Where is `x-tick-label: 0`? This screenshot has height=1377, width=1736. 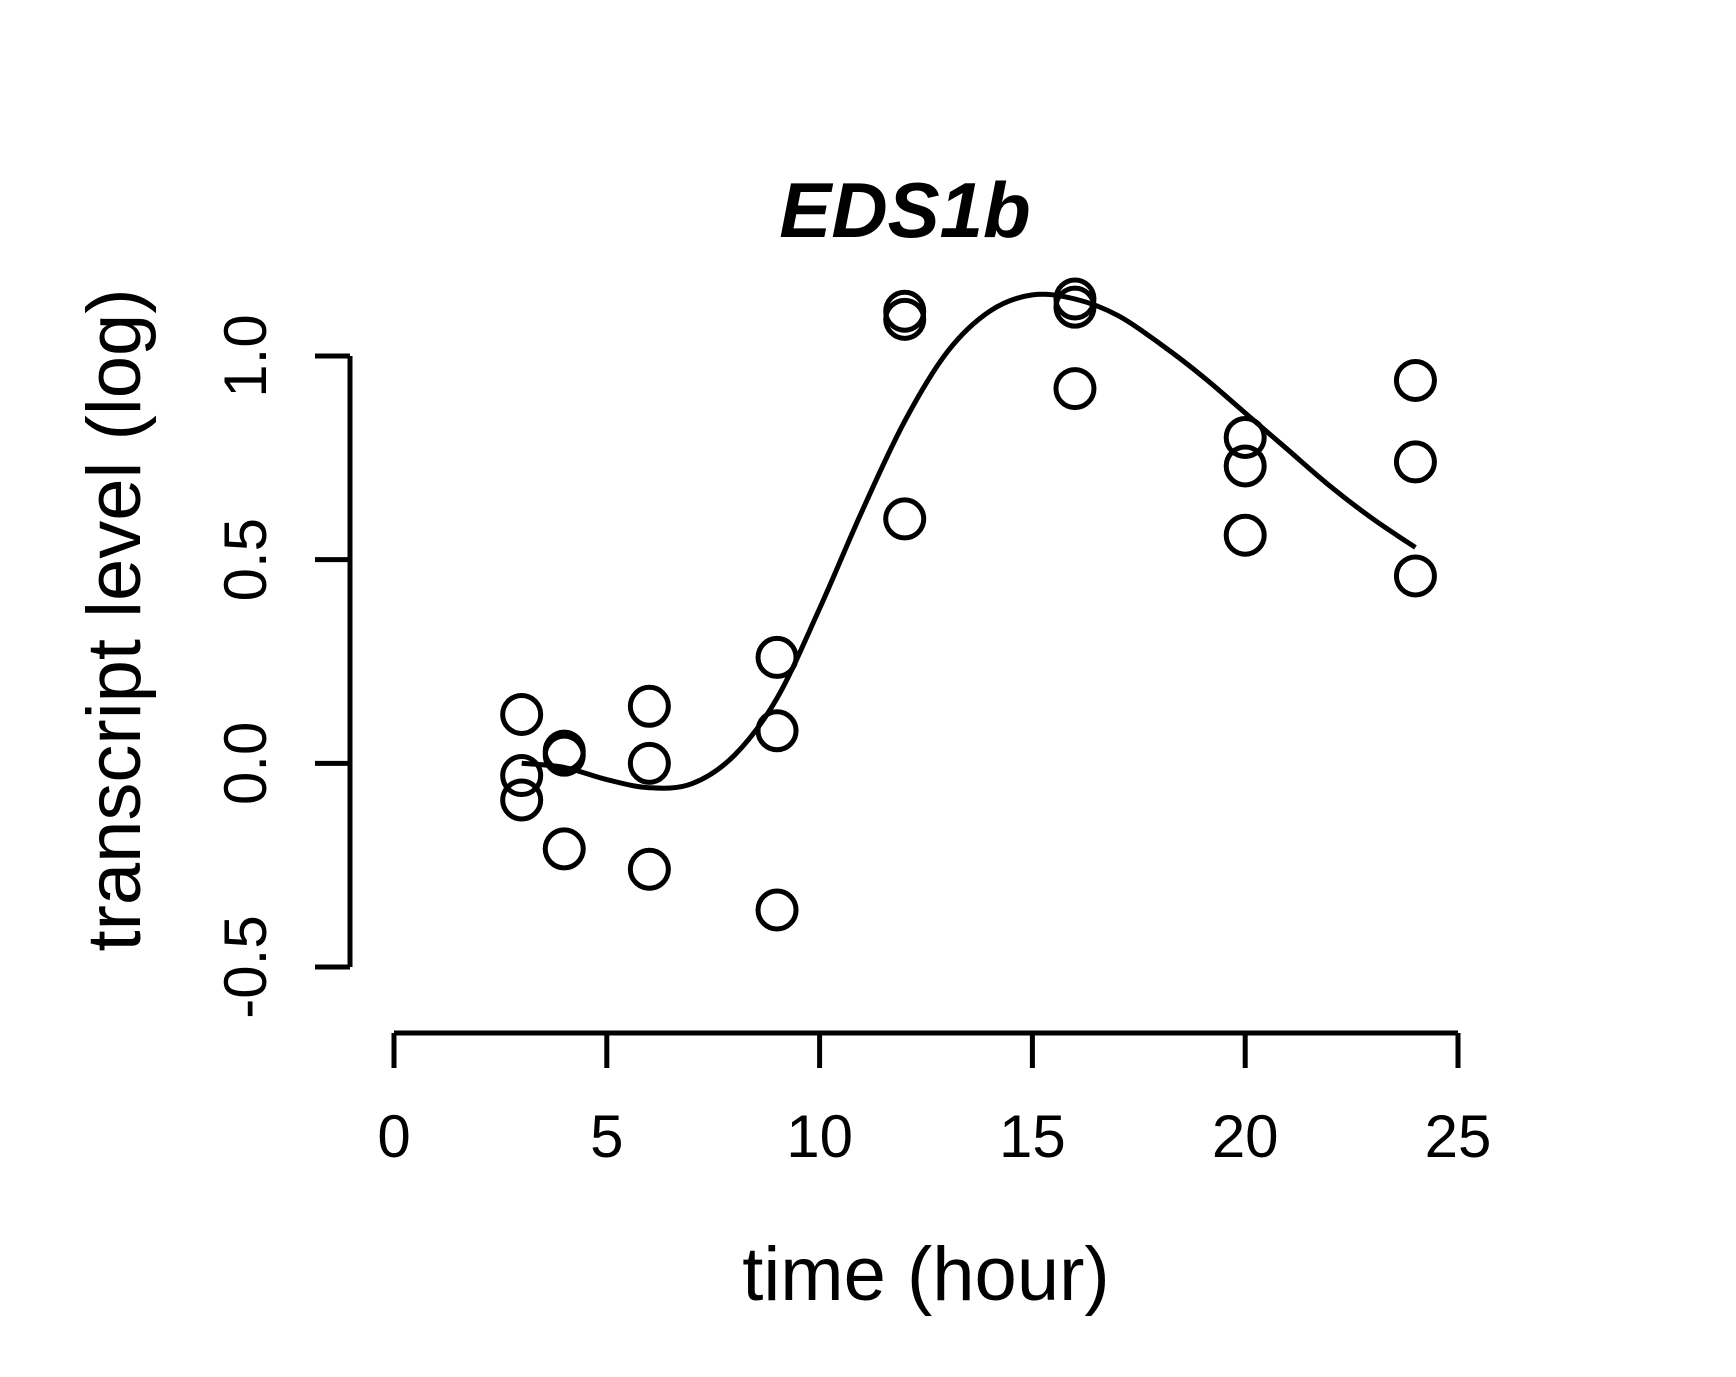
x-tick-label: 0 is located at coordinates (393, 1136).